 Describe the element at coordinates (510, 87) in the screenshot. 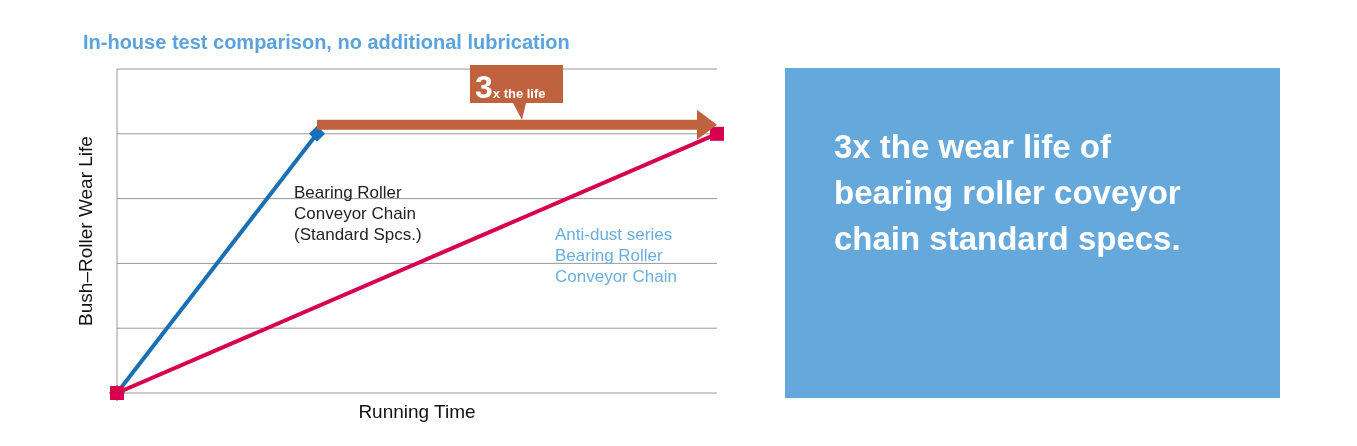

I see `text: 3x the life` at that location.